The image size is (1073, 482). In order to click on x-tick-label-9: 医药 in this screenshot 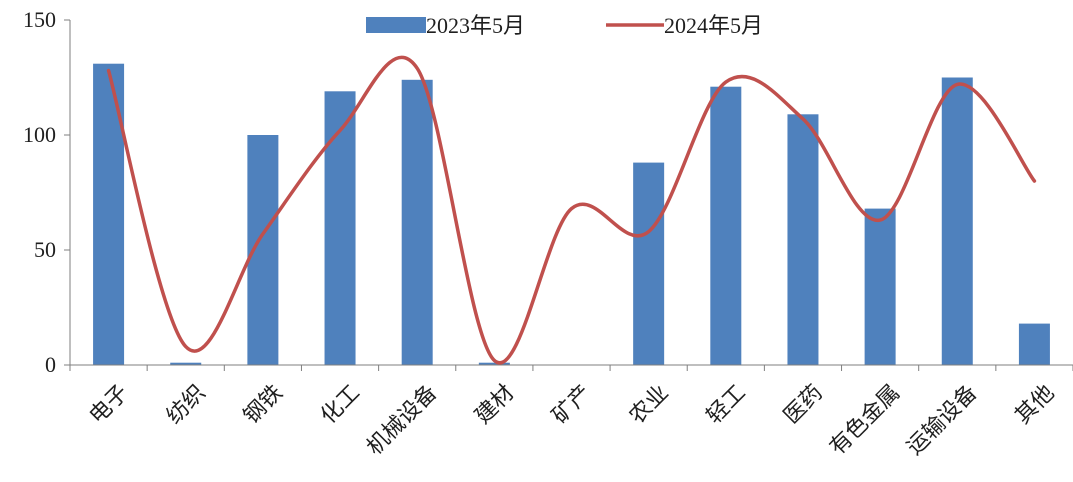, I will do `click(803, 404)`.